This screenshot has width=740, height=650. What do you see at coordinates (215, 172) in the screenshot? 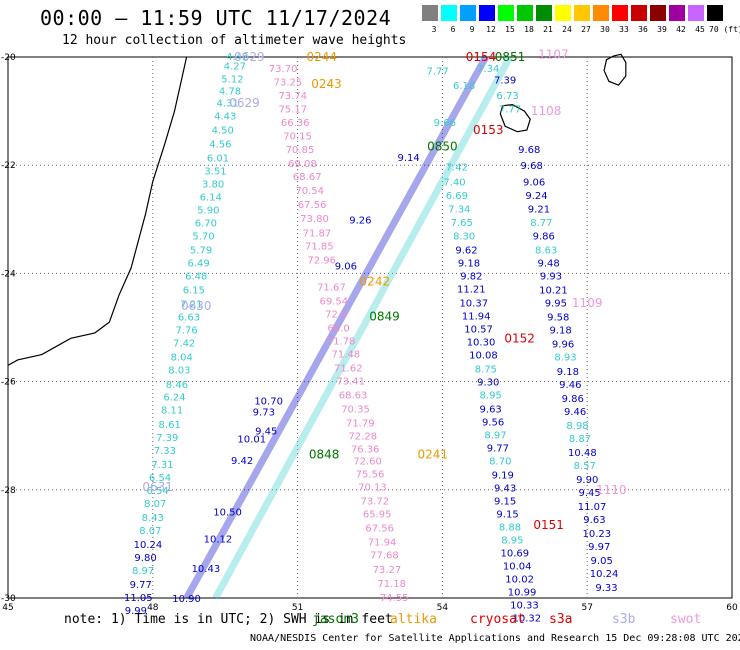
I see `wave-height-value: 3.51` at bounding box center [215, 172].